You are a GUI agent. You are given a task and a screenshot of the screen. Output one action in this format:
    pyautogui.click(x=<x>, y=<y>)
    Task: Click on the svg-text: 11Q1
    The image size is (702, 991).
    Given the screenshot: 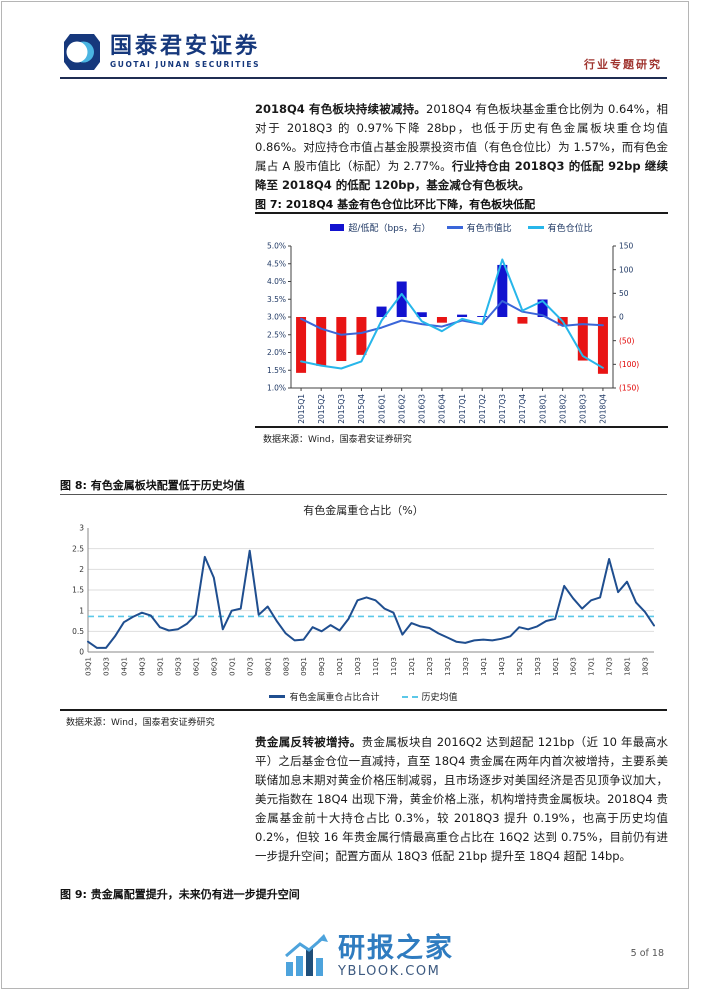 What is the action you would take?
    pyautogui.click(x=376, y=666)
    